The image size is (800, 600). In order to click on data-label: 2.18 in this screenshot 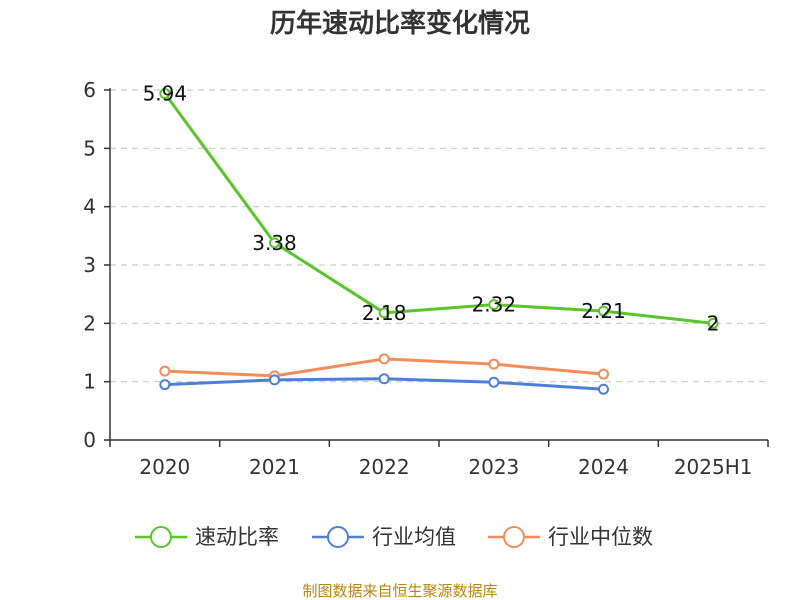, I will do `click(384, 313)`.